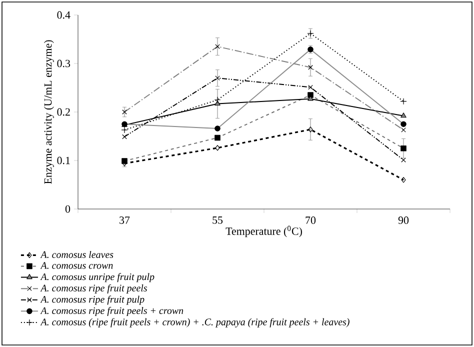  What do you see at coordinates (92, 300) in the screenshot?
I see `legend-label: A. comosus ripe fruit pulp` at bounding box center [92, 300].